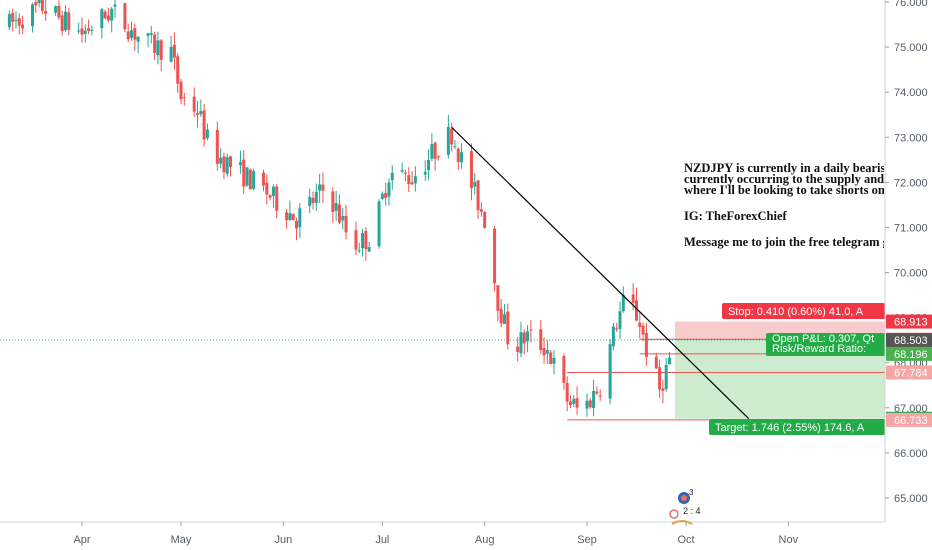  I want to click on pnl-label-bg, so click(825, 339).